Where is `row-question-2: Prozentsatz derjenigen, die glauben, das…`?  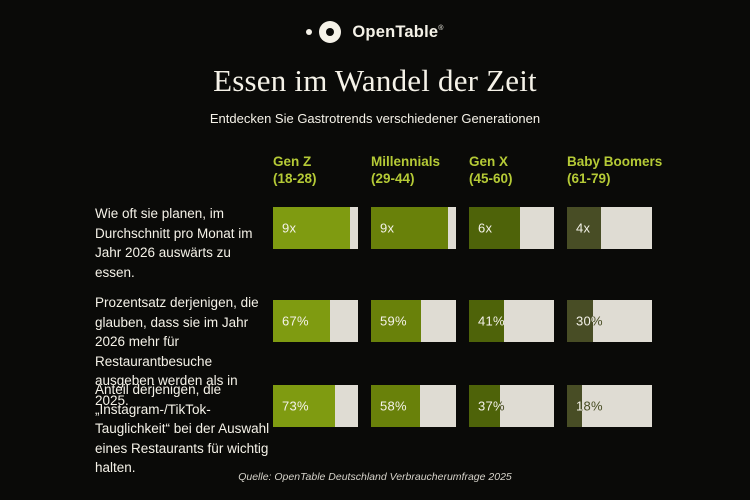
row-question-2: Prozentsatz derjenigen, die glauben, das… is located at coordinates (177, 351).